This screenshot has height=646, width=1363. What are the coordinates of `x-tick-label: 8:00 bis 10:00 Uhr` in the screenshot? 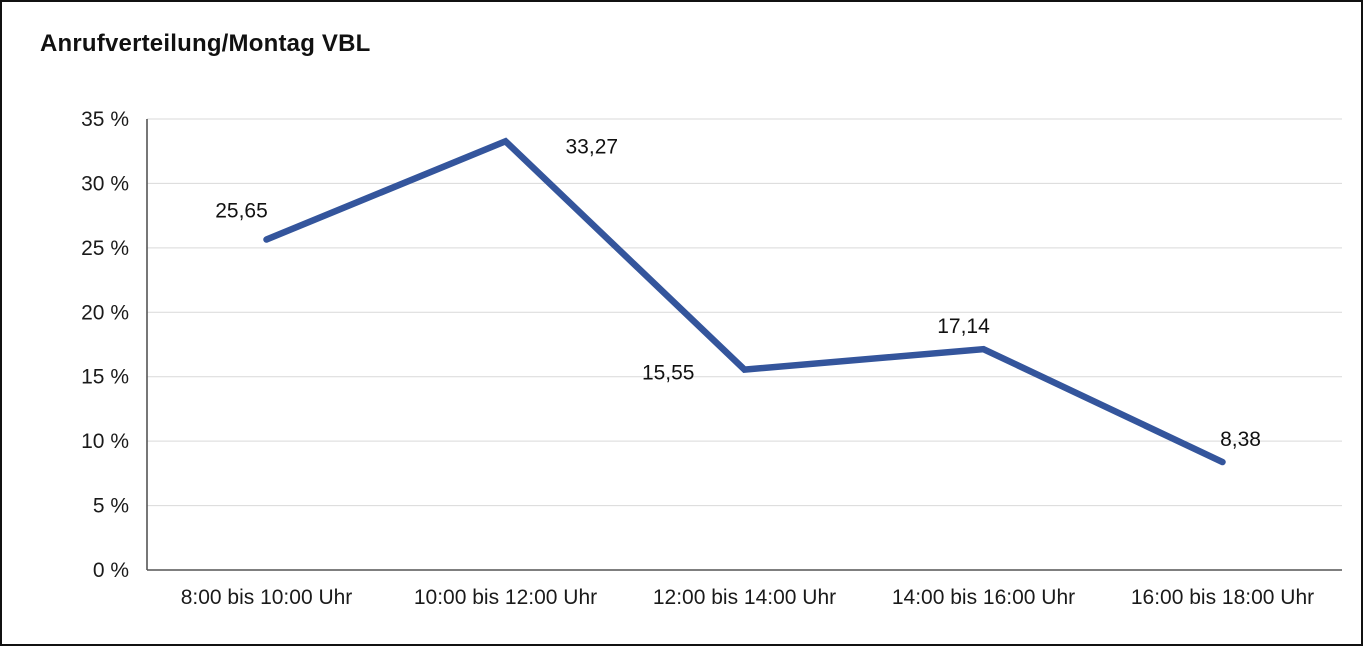 It's located at (267, 597).